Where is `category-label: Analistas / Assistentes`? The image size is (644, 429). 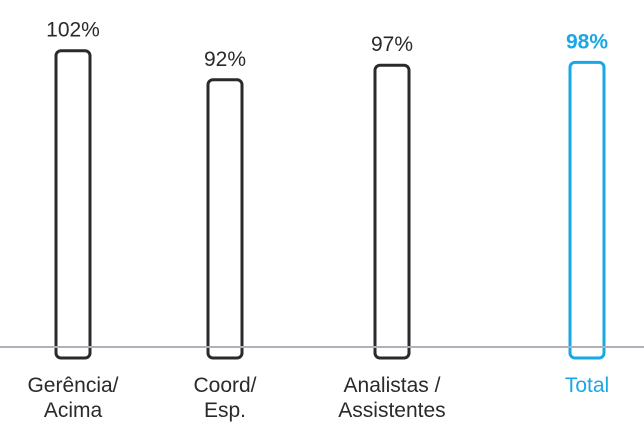 category-label: Analistas / Assistentes is located at coordinates (391, 398).